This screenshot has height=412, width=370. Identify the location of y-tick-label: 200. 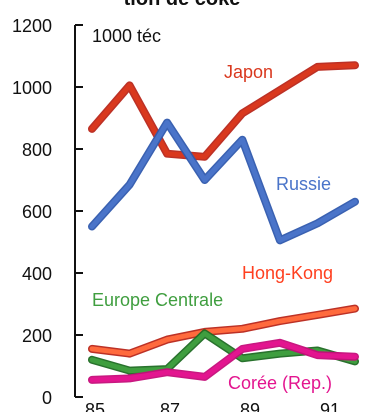
(37, 336).